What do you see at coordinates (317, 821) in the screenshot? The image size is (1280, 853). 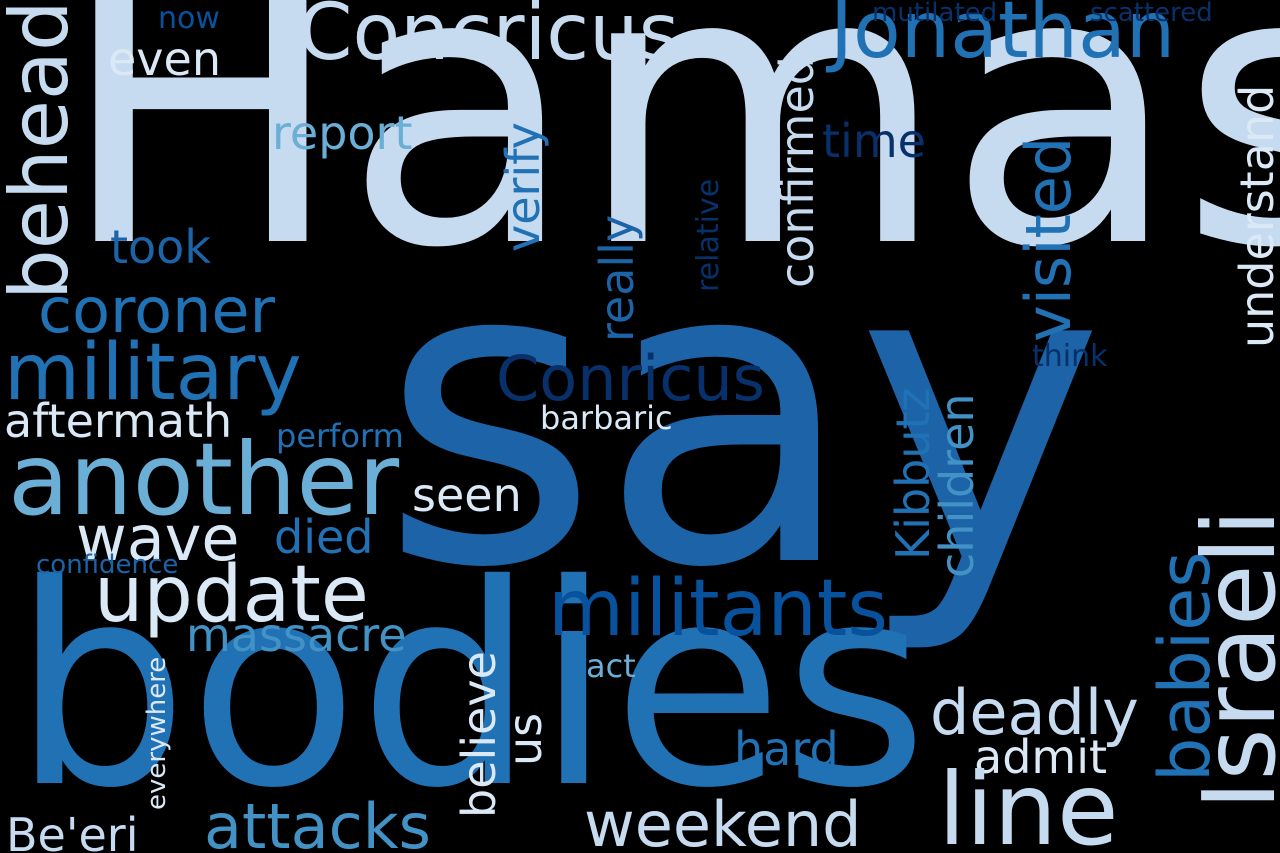 I see `word-attacks: attacks` at bounding box center [317, 821].